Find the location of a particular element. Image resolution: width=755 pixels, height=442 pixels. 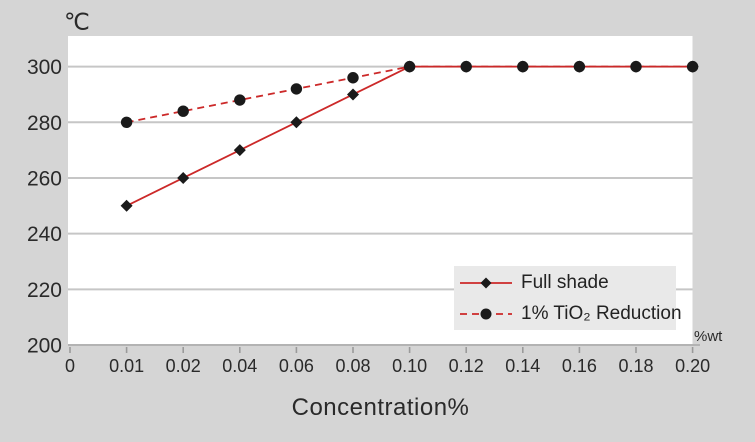

x-axis-unit-label: %wt is located at coordinates (708, 336).